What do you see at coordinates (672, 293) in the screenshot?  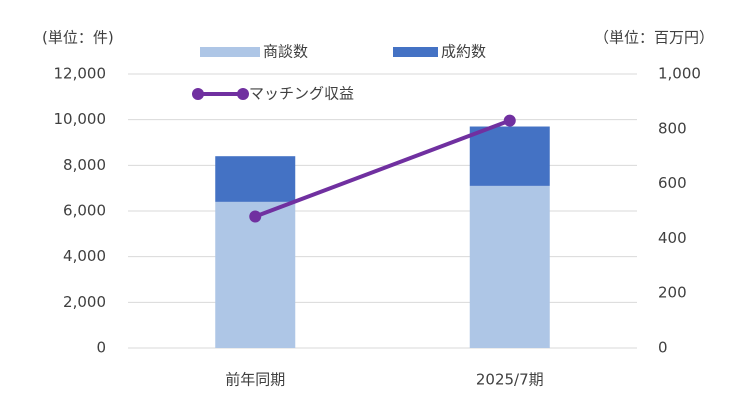 I see `y2-tick-label: 200` at bounding box center [672, 293].